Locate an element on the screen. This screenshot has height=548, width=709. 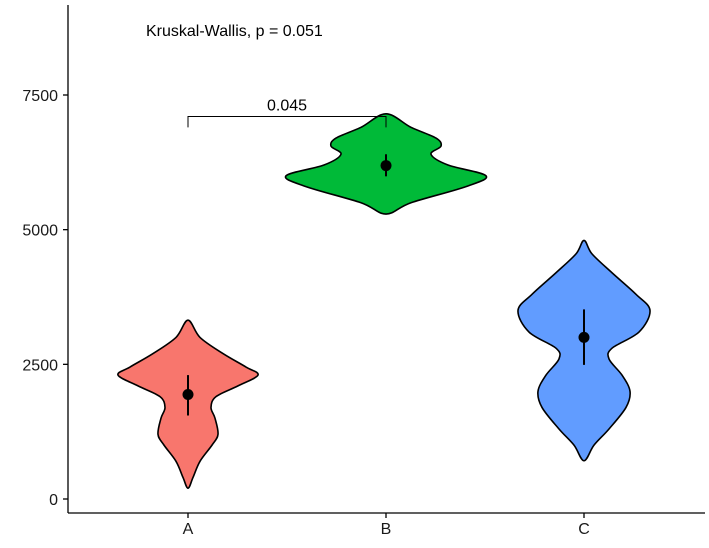
mean-point-B is located at coordinates (386, 166).